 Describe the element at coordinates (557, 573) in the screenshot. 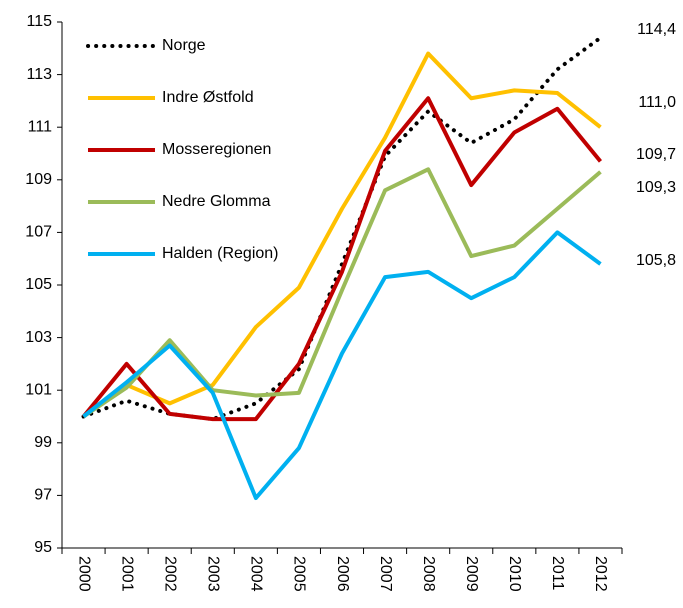

I see `x-tick-label: 2011` at that location.